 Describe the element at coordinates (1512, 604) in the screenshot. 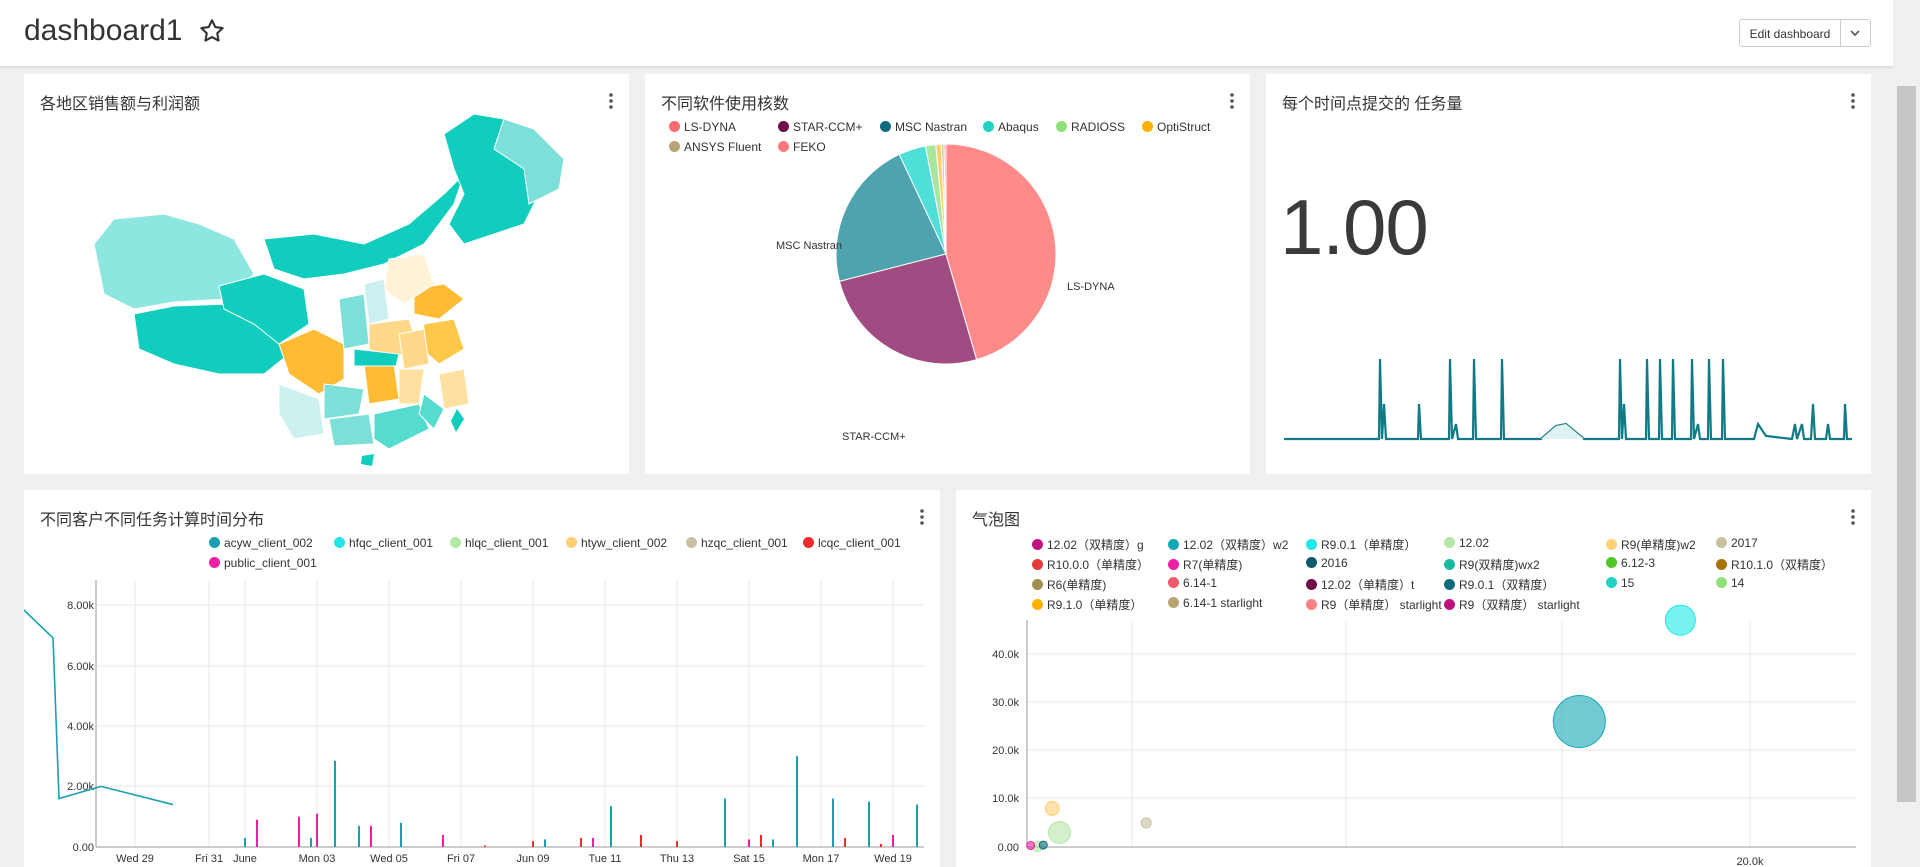

I see `legend-item: R9（双精度） starlight` at that location.